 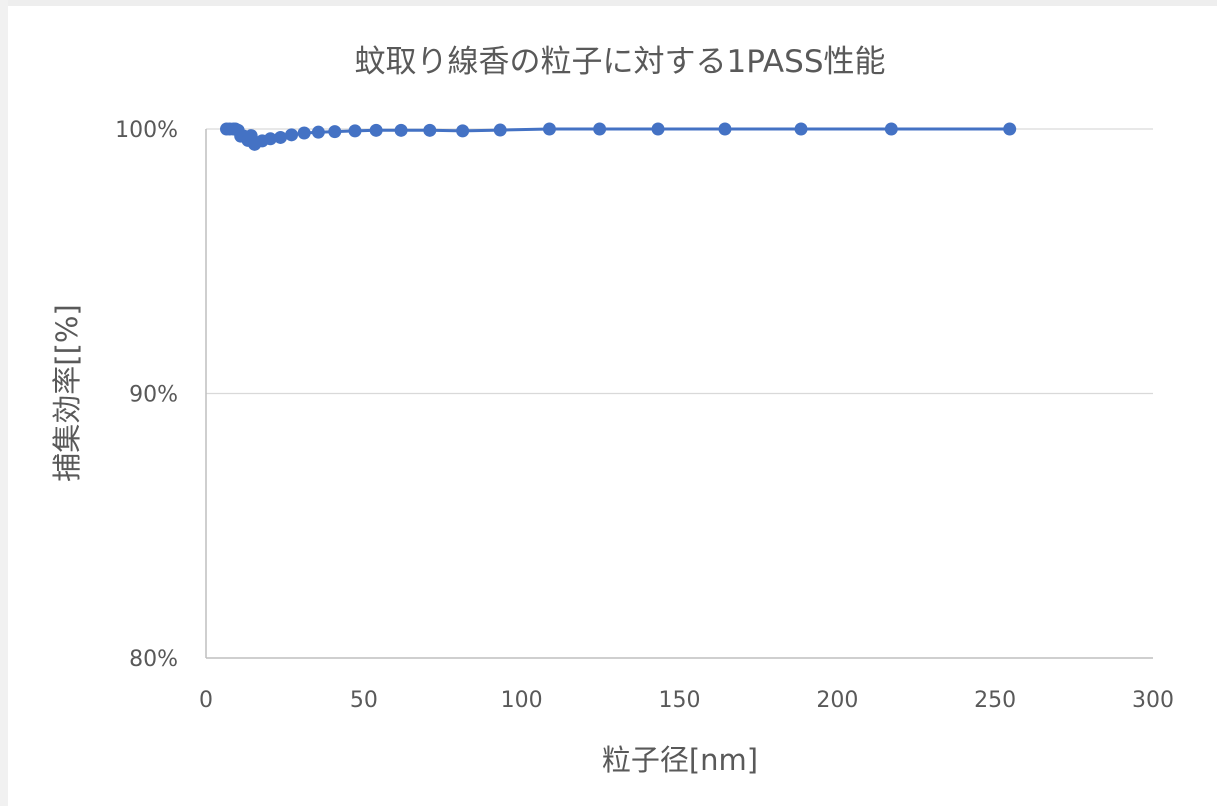 I want to click on x-tick-label: 50, so click(x=364, y=700).